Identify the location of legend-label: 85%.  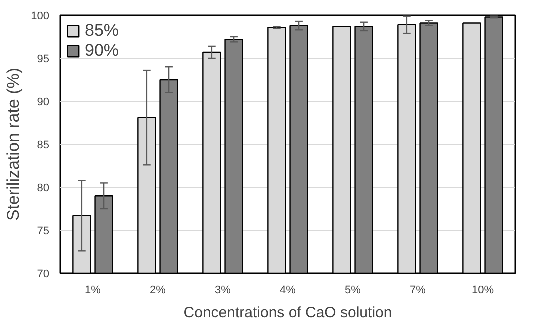
(102, 31).